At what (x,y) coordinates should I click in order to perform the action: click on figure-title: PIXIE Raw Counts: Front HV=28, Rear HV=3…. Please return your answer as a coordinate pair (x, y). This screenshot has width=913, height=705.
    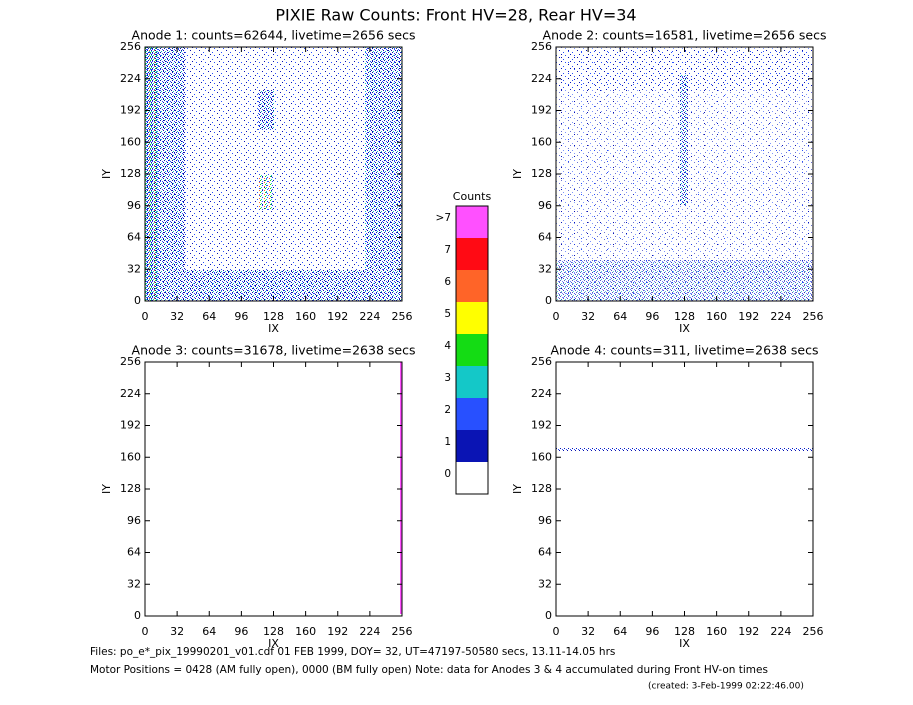
    Looking at the image, I should click on (455, 15).